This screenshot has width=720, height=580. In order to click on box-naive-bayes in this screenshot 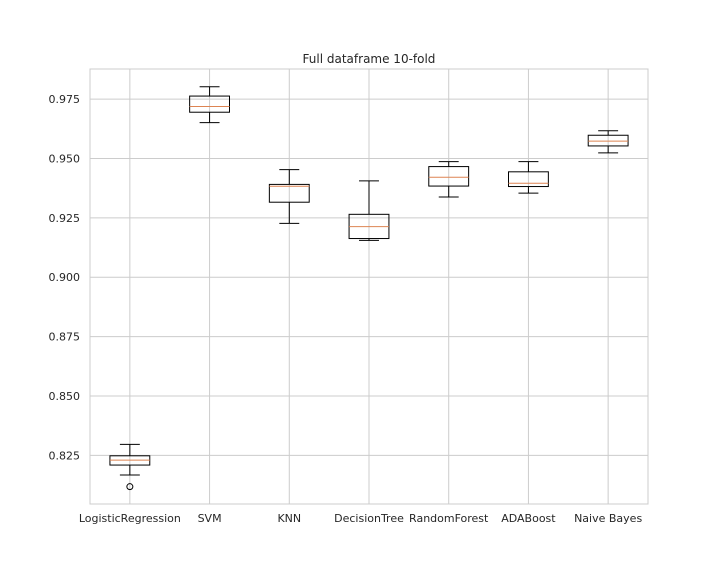, I will do `click(608, 142)`.